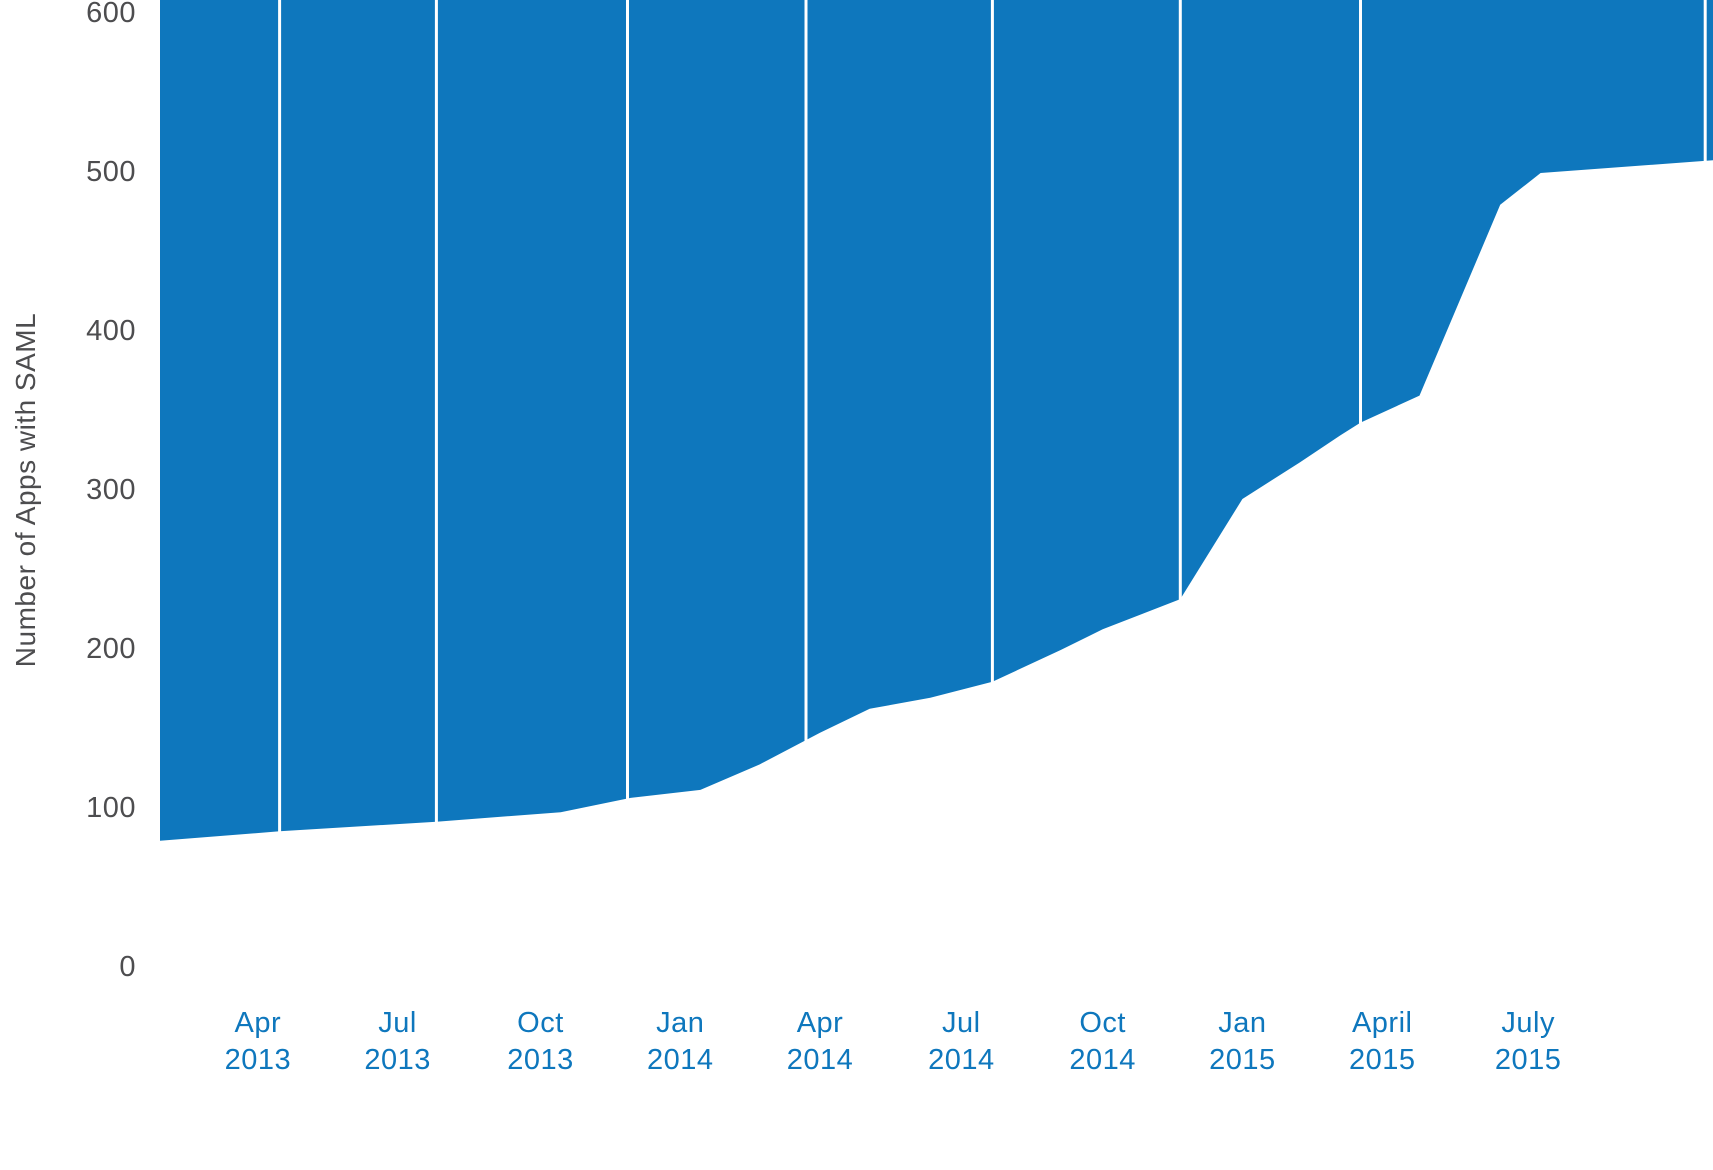 The width and height of the screenshot is (1713, 1170). What do you see at coordinates (1242, 1042) in the screenshot?
I see `x-tick-label: Jan 2015` at bounding box center [1242, 1042].